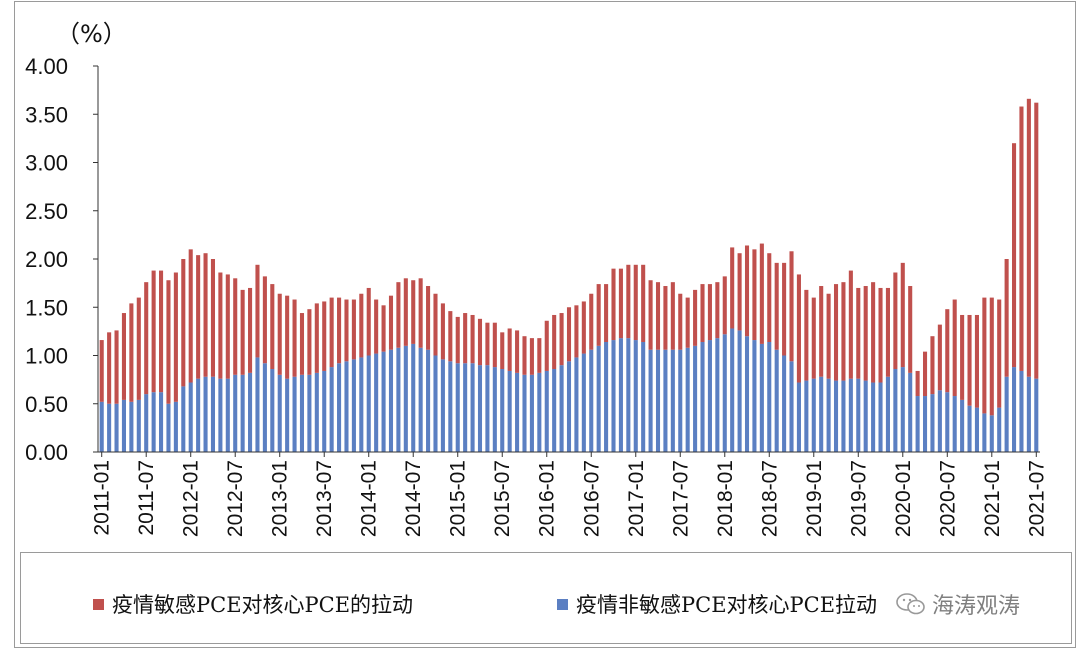 Image resolution: width=1080 pixels, height=651 pixels. Describe the element at coordinates (769, 498) in the screenshot. I see `x-tick-label: 2018-07` at that location.